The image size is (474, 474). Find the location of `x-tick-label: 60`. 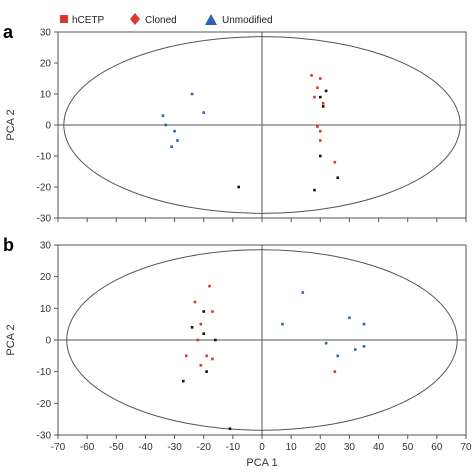

x-tick-label: 60 is located at coordinates (437, 447).